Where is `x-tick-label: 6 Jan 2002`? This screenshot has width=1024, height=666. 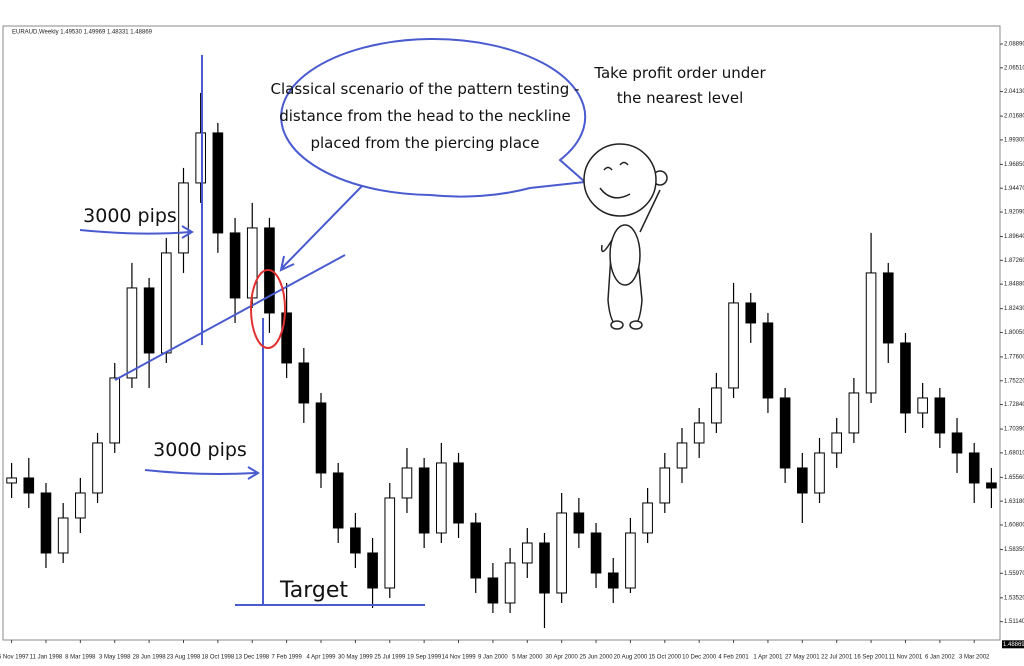
x-tick-label: 6 Jan 2002 is located at coordinates (940, 658).